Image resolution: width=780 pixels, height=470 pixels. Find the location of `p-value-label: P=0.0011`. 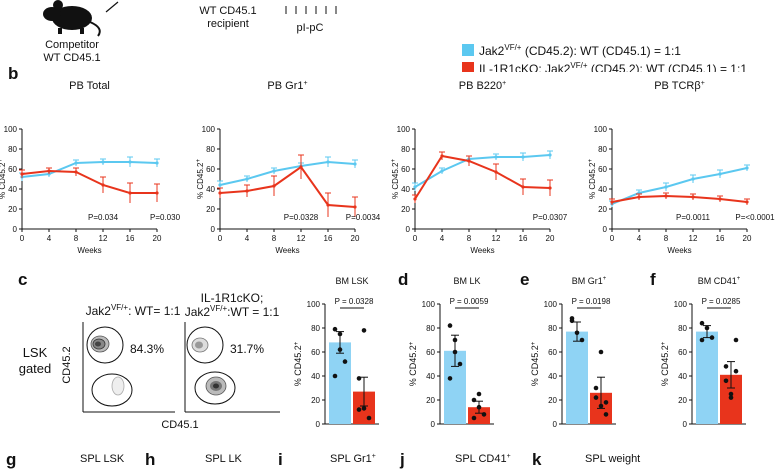

p-value-label: P=0.0011 is located at coordinates (693, 217).